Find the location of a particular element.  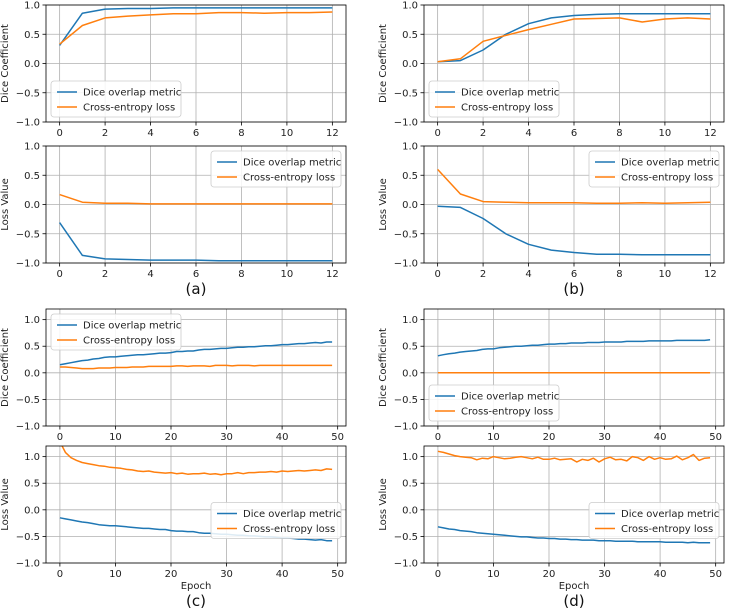

panel-caption: (b) is located at coordinates (573, 289).